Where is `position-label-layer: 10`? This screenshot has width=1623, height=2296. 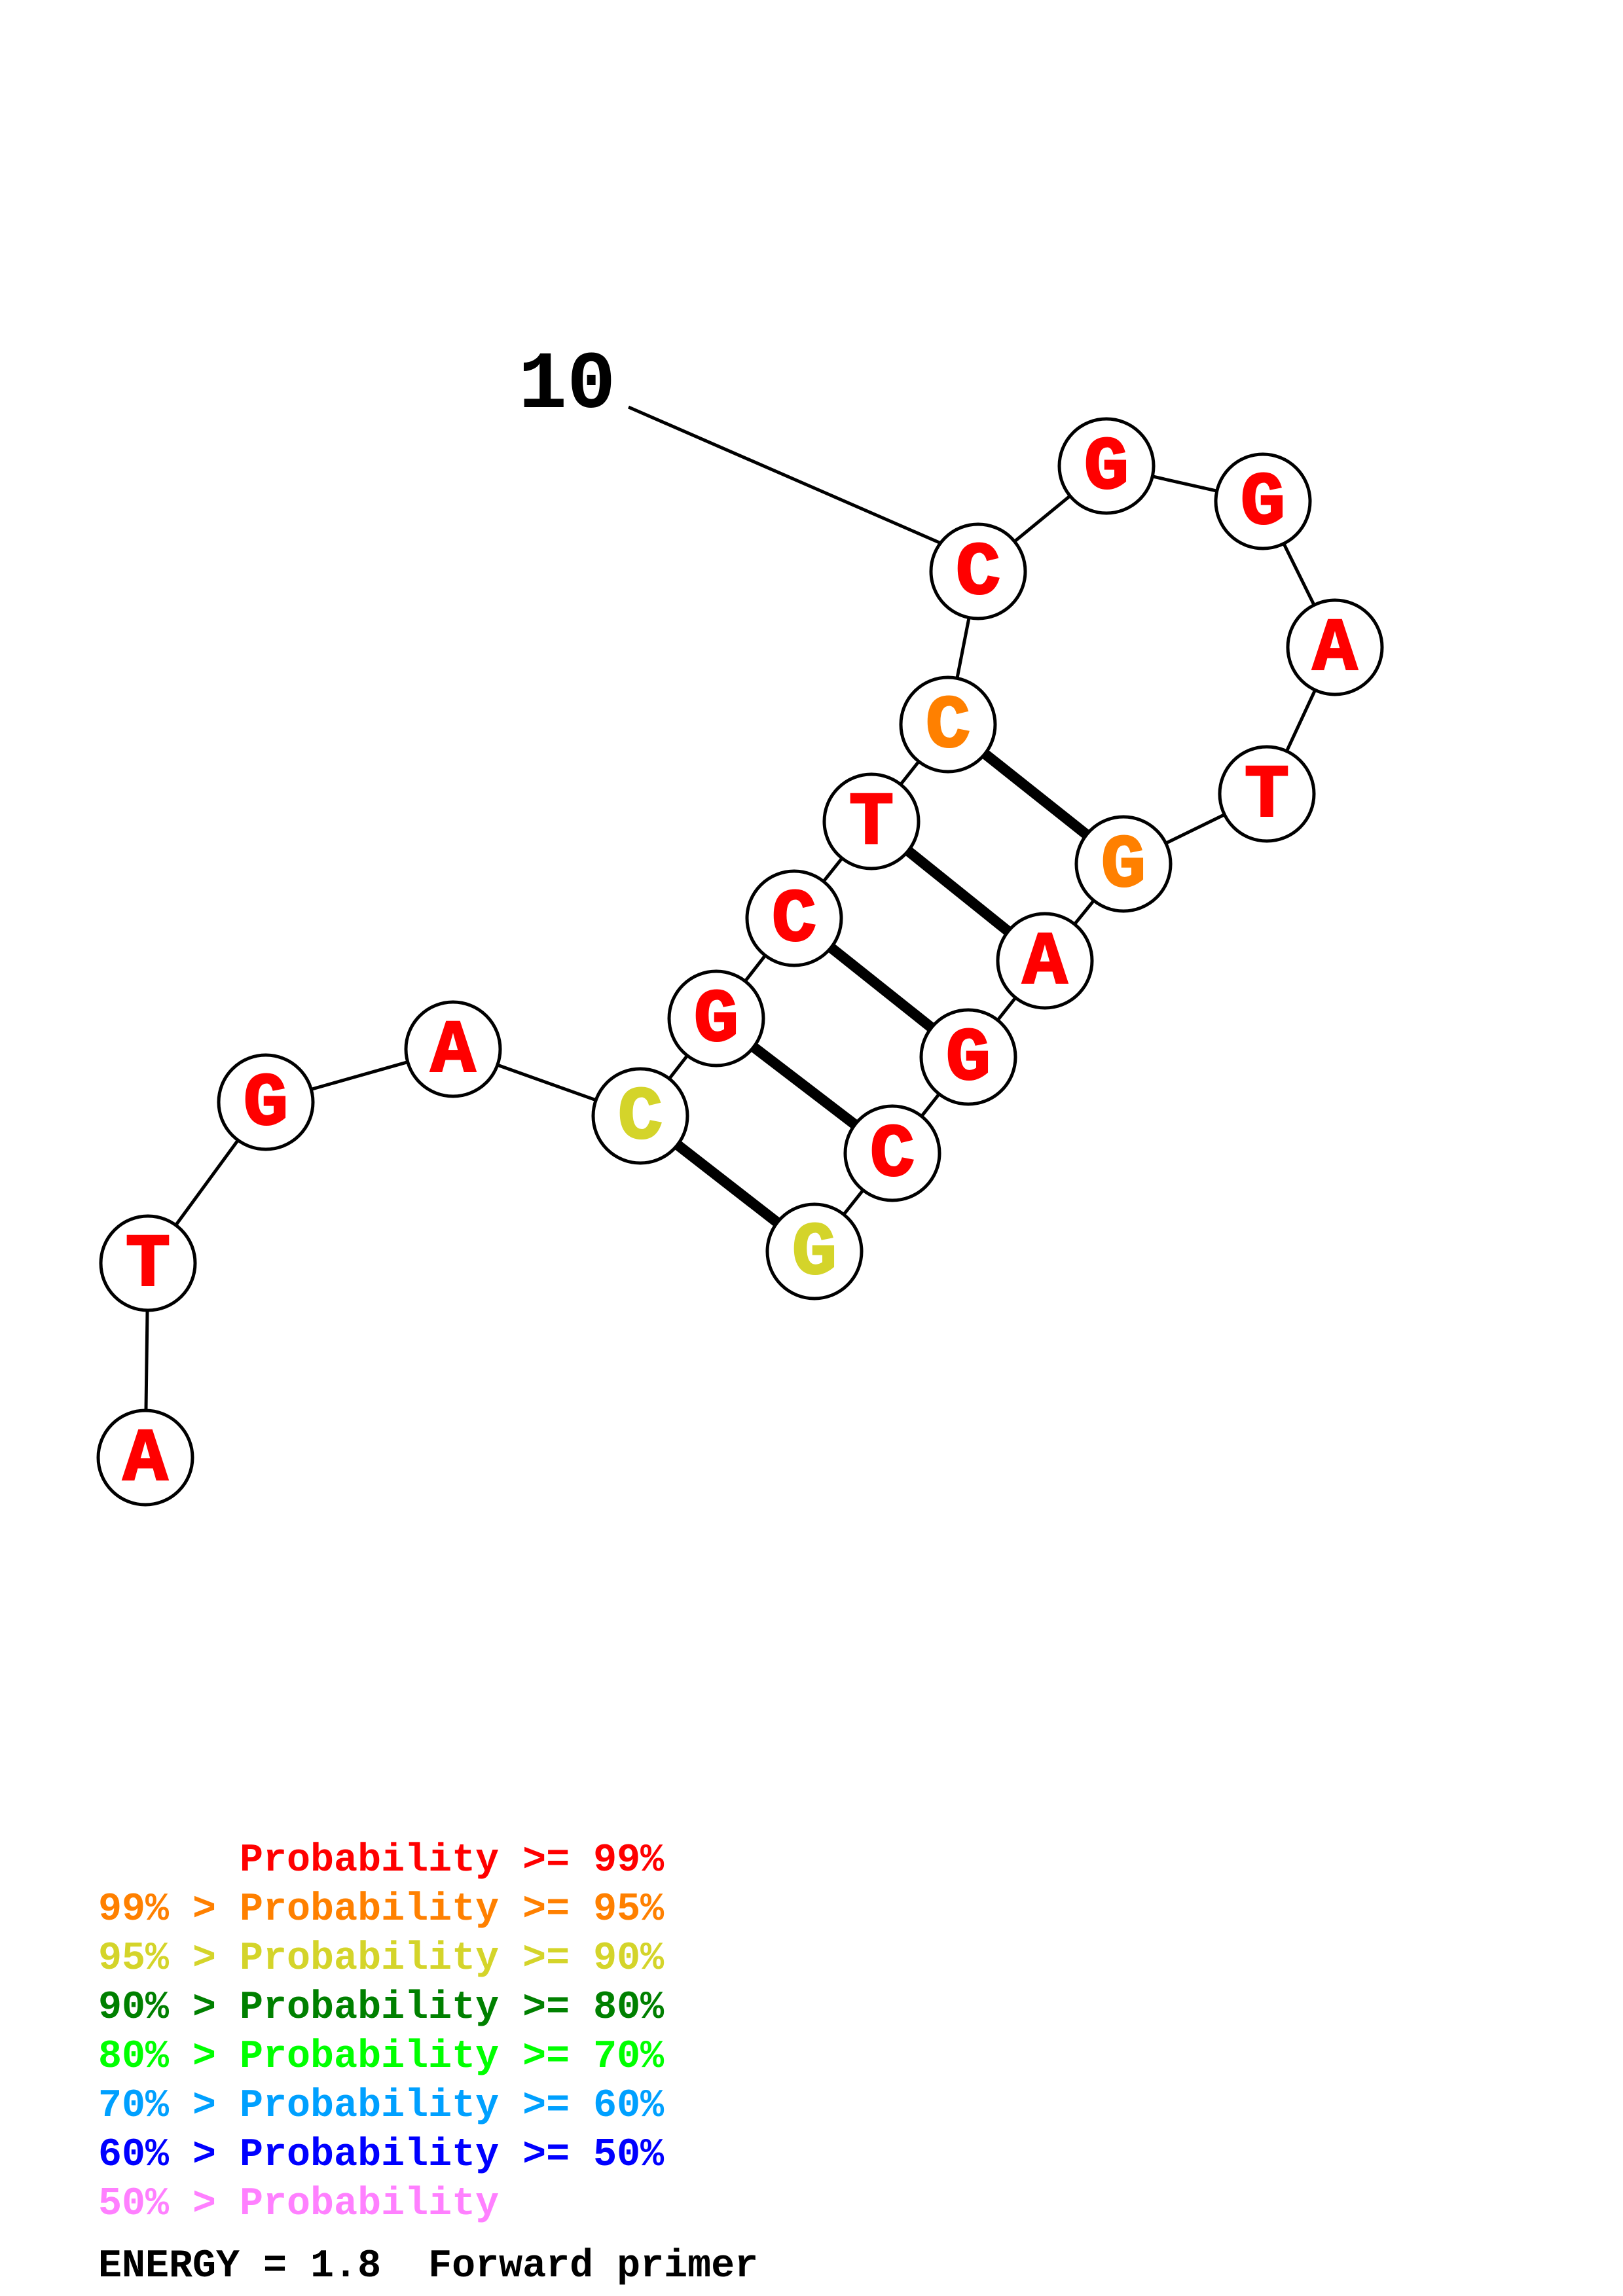
position-label-layer: 10 is located at coordinates (732, 443).